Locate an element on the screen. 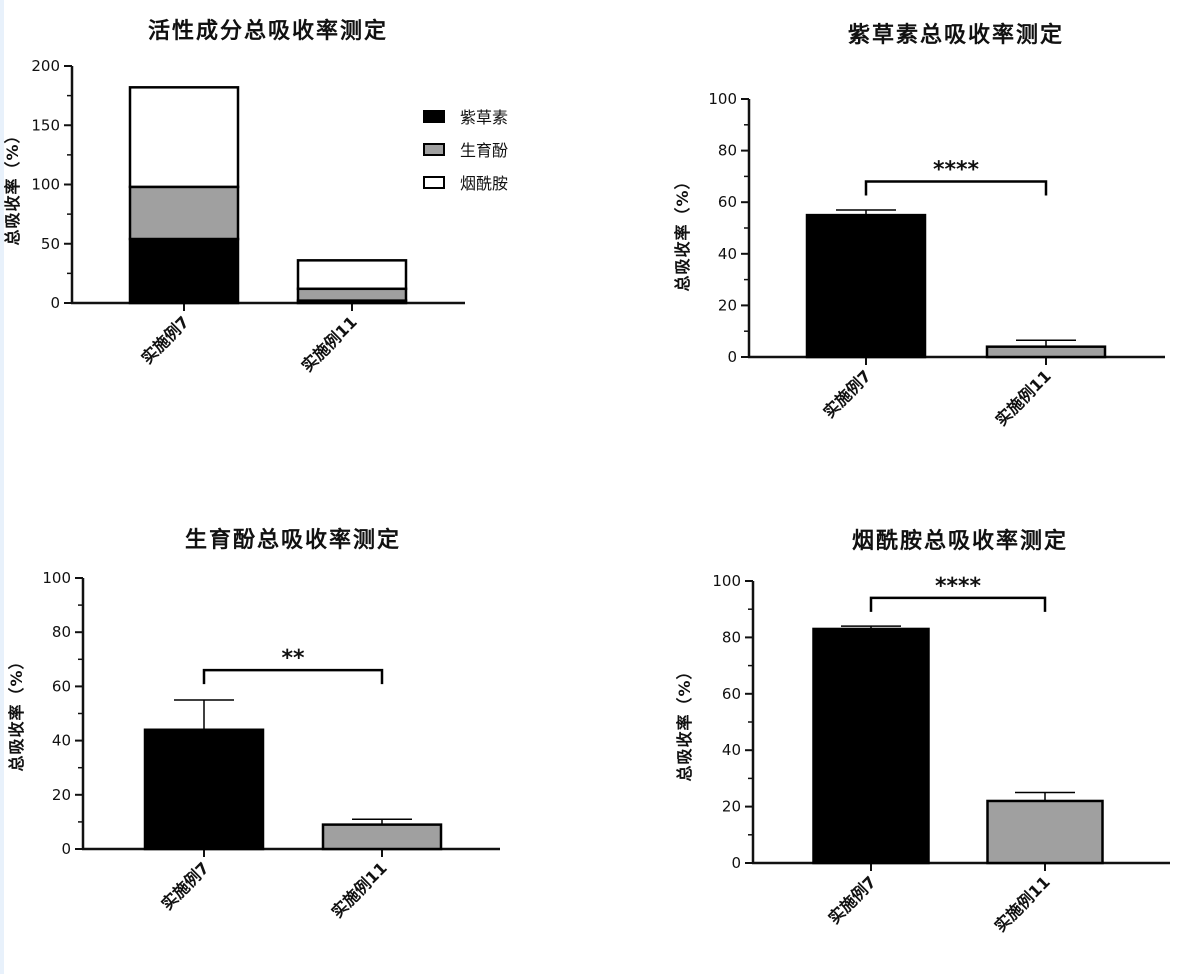 The width and height of the screenshot is (1188, 974). significance-label: ** is located at coordinates (293, 658).